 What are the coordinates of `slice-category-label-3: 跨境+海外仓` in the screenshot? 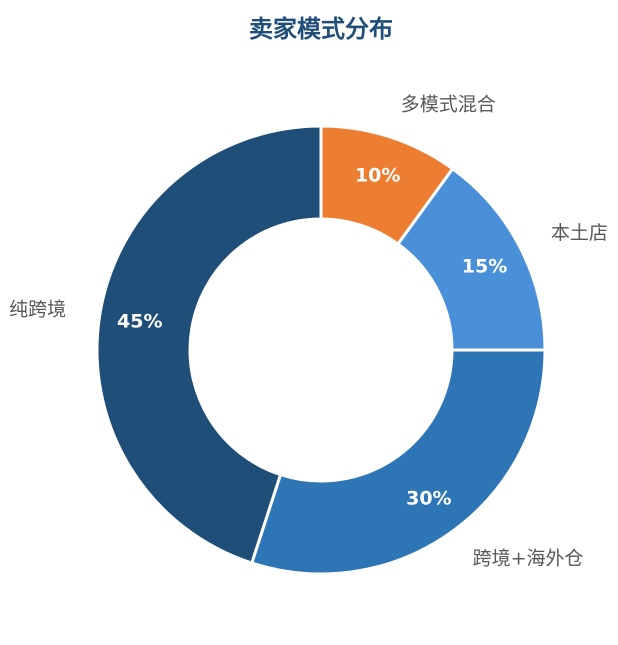 It's located at (528, 559).